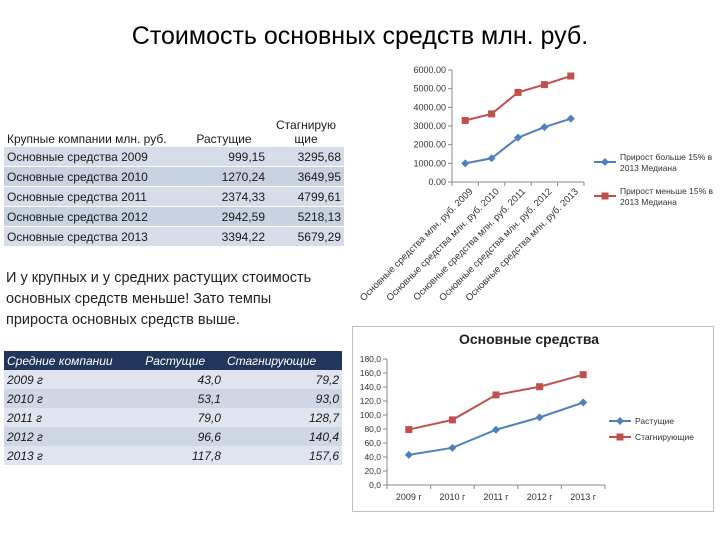 This screenshot has width=720, height=540. I want to click on table-cell-label: 2011 г, so click(73, 417).